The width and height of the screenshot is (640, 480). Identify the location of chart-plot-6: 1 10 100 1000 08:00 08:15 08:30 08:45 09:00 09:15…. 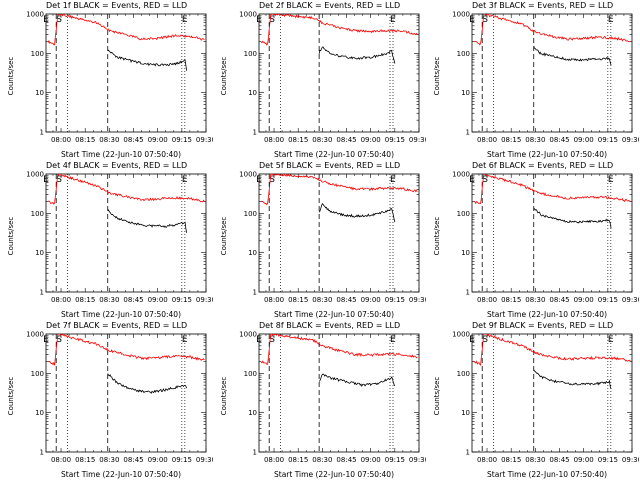
(545, 238).